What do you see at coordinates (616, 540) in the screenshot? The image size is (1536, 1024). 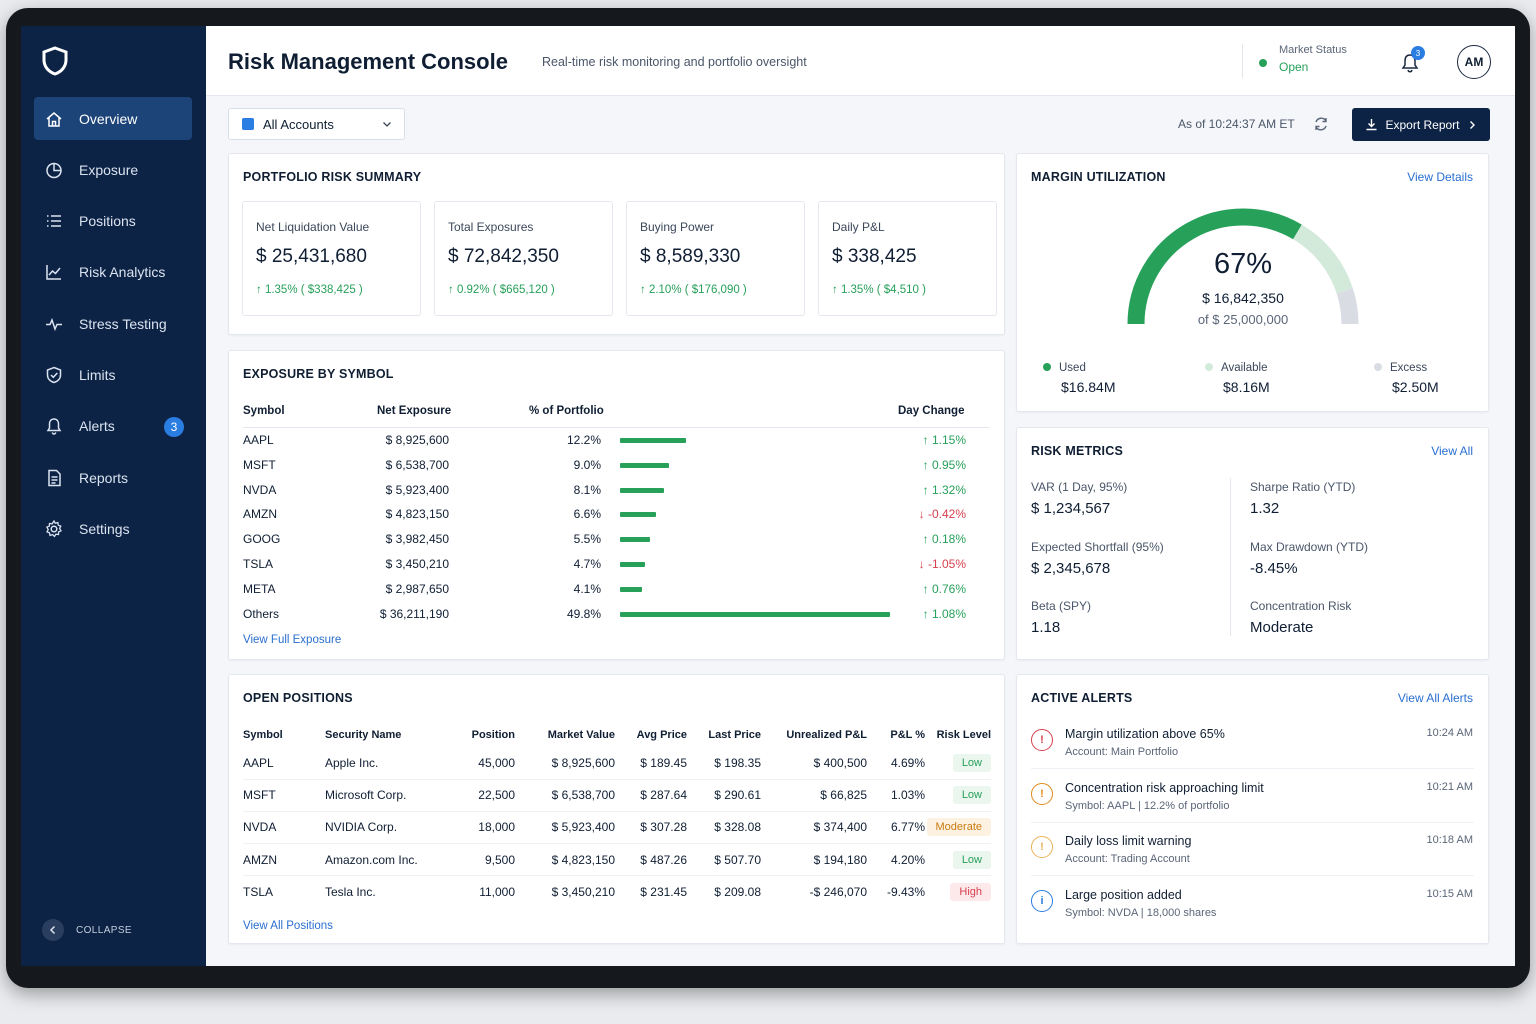 I see `exposure-row: GOOG $ 3,982,450 5.5% ↑ 0.18%` at bounding box center [616, 540].